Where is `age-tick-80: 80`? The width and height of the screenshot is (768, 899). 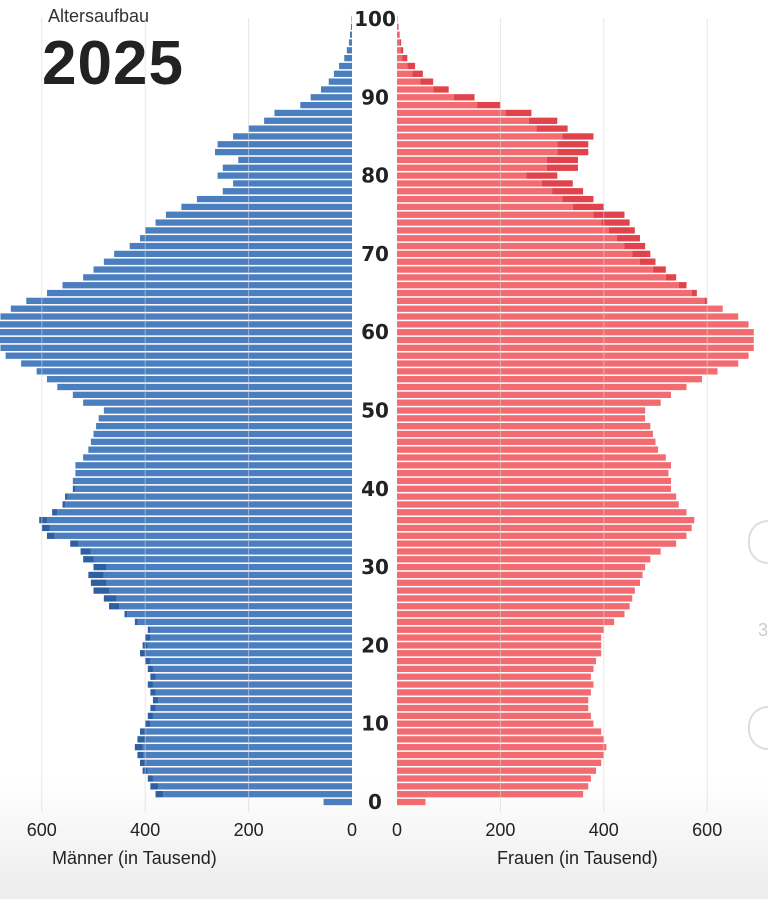 age-tick-80: 80 is located at coordinates (375, 176).